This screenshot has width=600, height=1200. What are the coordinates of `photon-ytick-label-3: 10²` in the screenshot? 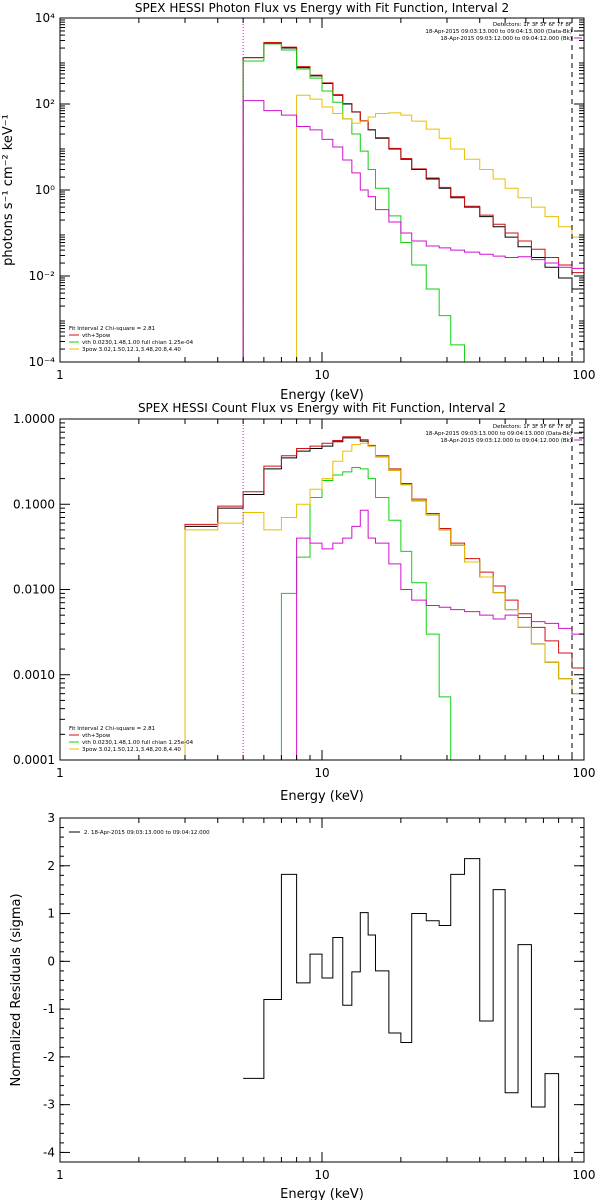 It's located at (45, 104).